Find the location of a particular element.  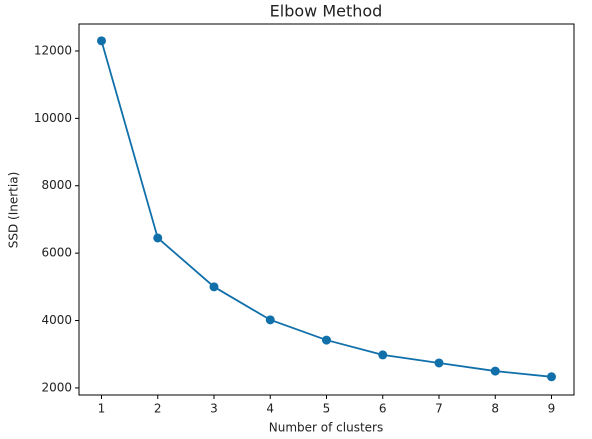

x-tick-label: 4 is located at coordinates (270, 409).